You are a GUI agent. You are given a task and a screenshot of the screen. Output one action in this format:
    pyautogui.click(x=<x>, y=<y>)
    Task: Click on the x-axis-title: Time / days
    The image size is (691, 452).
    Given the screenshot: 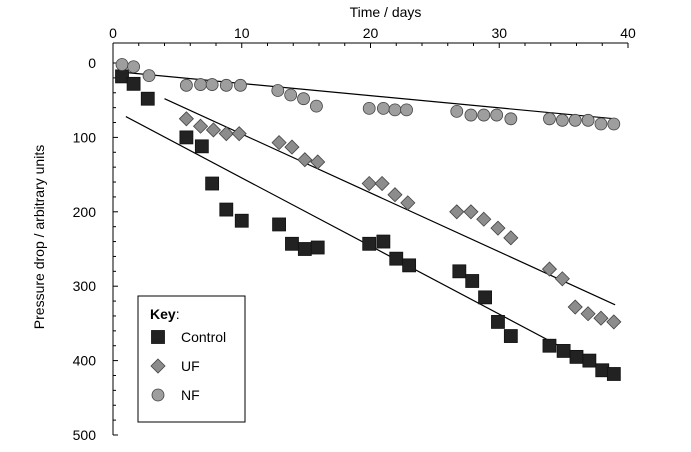 What is the action you would take?
    pyautogui.click(x=386, y=12)
    